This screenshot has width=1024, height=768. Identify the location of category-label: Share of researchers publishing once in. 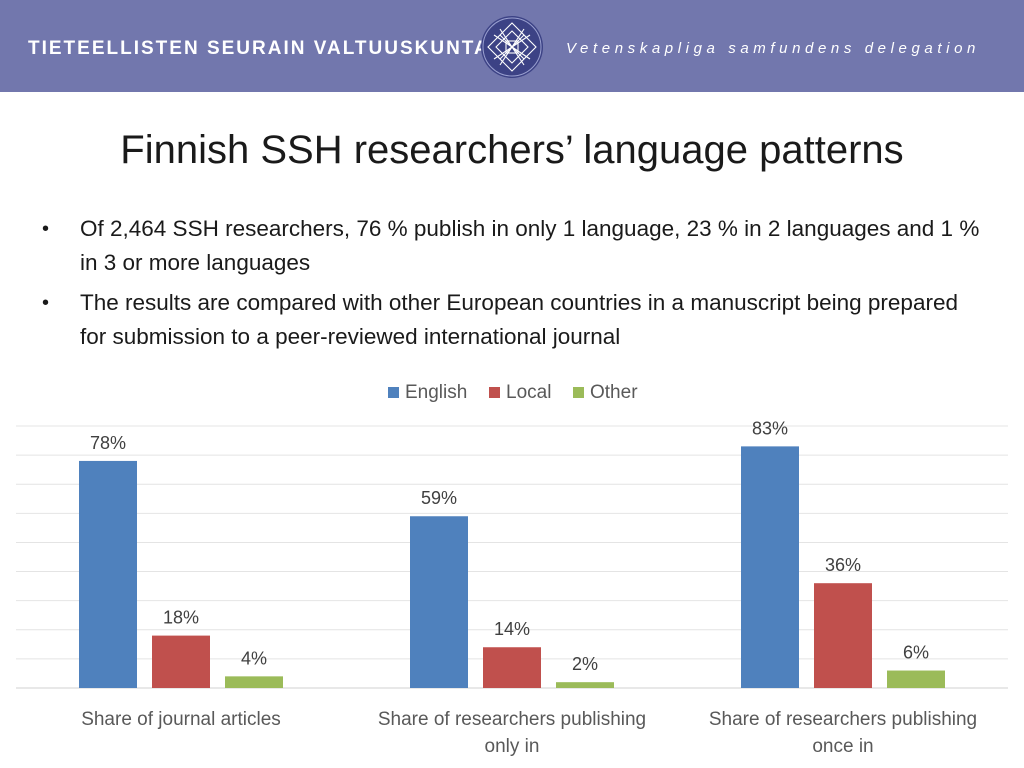
(843, 733).